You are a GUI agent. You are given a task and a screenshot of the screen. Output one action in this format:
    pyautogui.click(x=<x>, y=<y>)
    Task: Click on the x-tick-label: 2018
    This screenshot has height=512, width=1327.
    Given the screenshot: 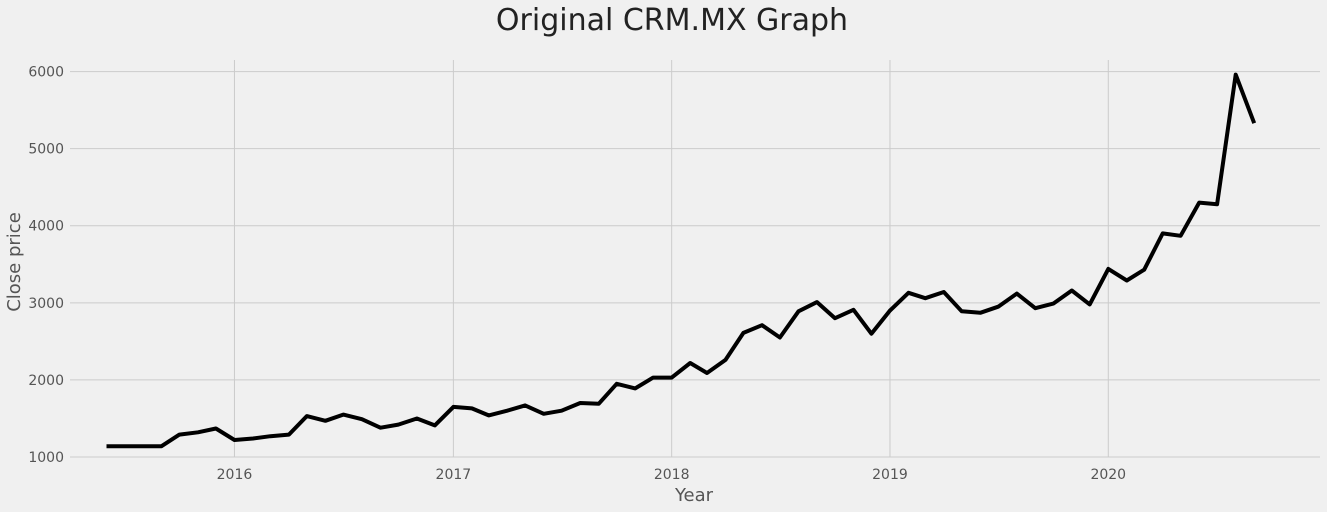 What is the action you would take?
    pyautogui.click(x=672, y=475)
    